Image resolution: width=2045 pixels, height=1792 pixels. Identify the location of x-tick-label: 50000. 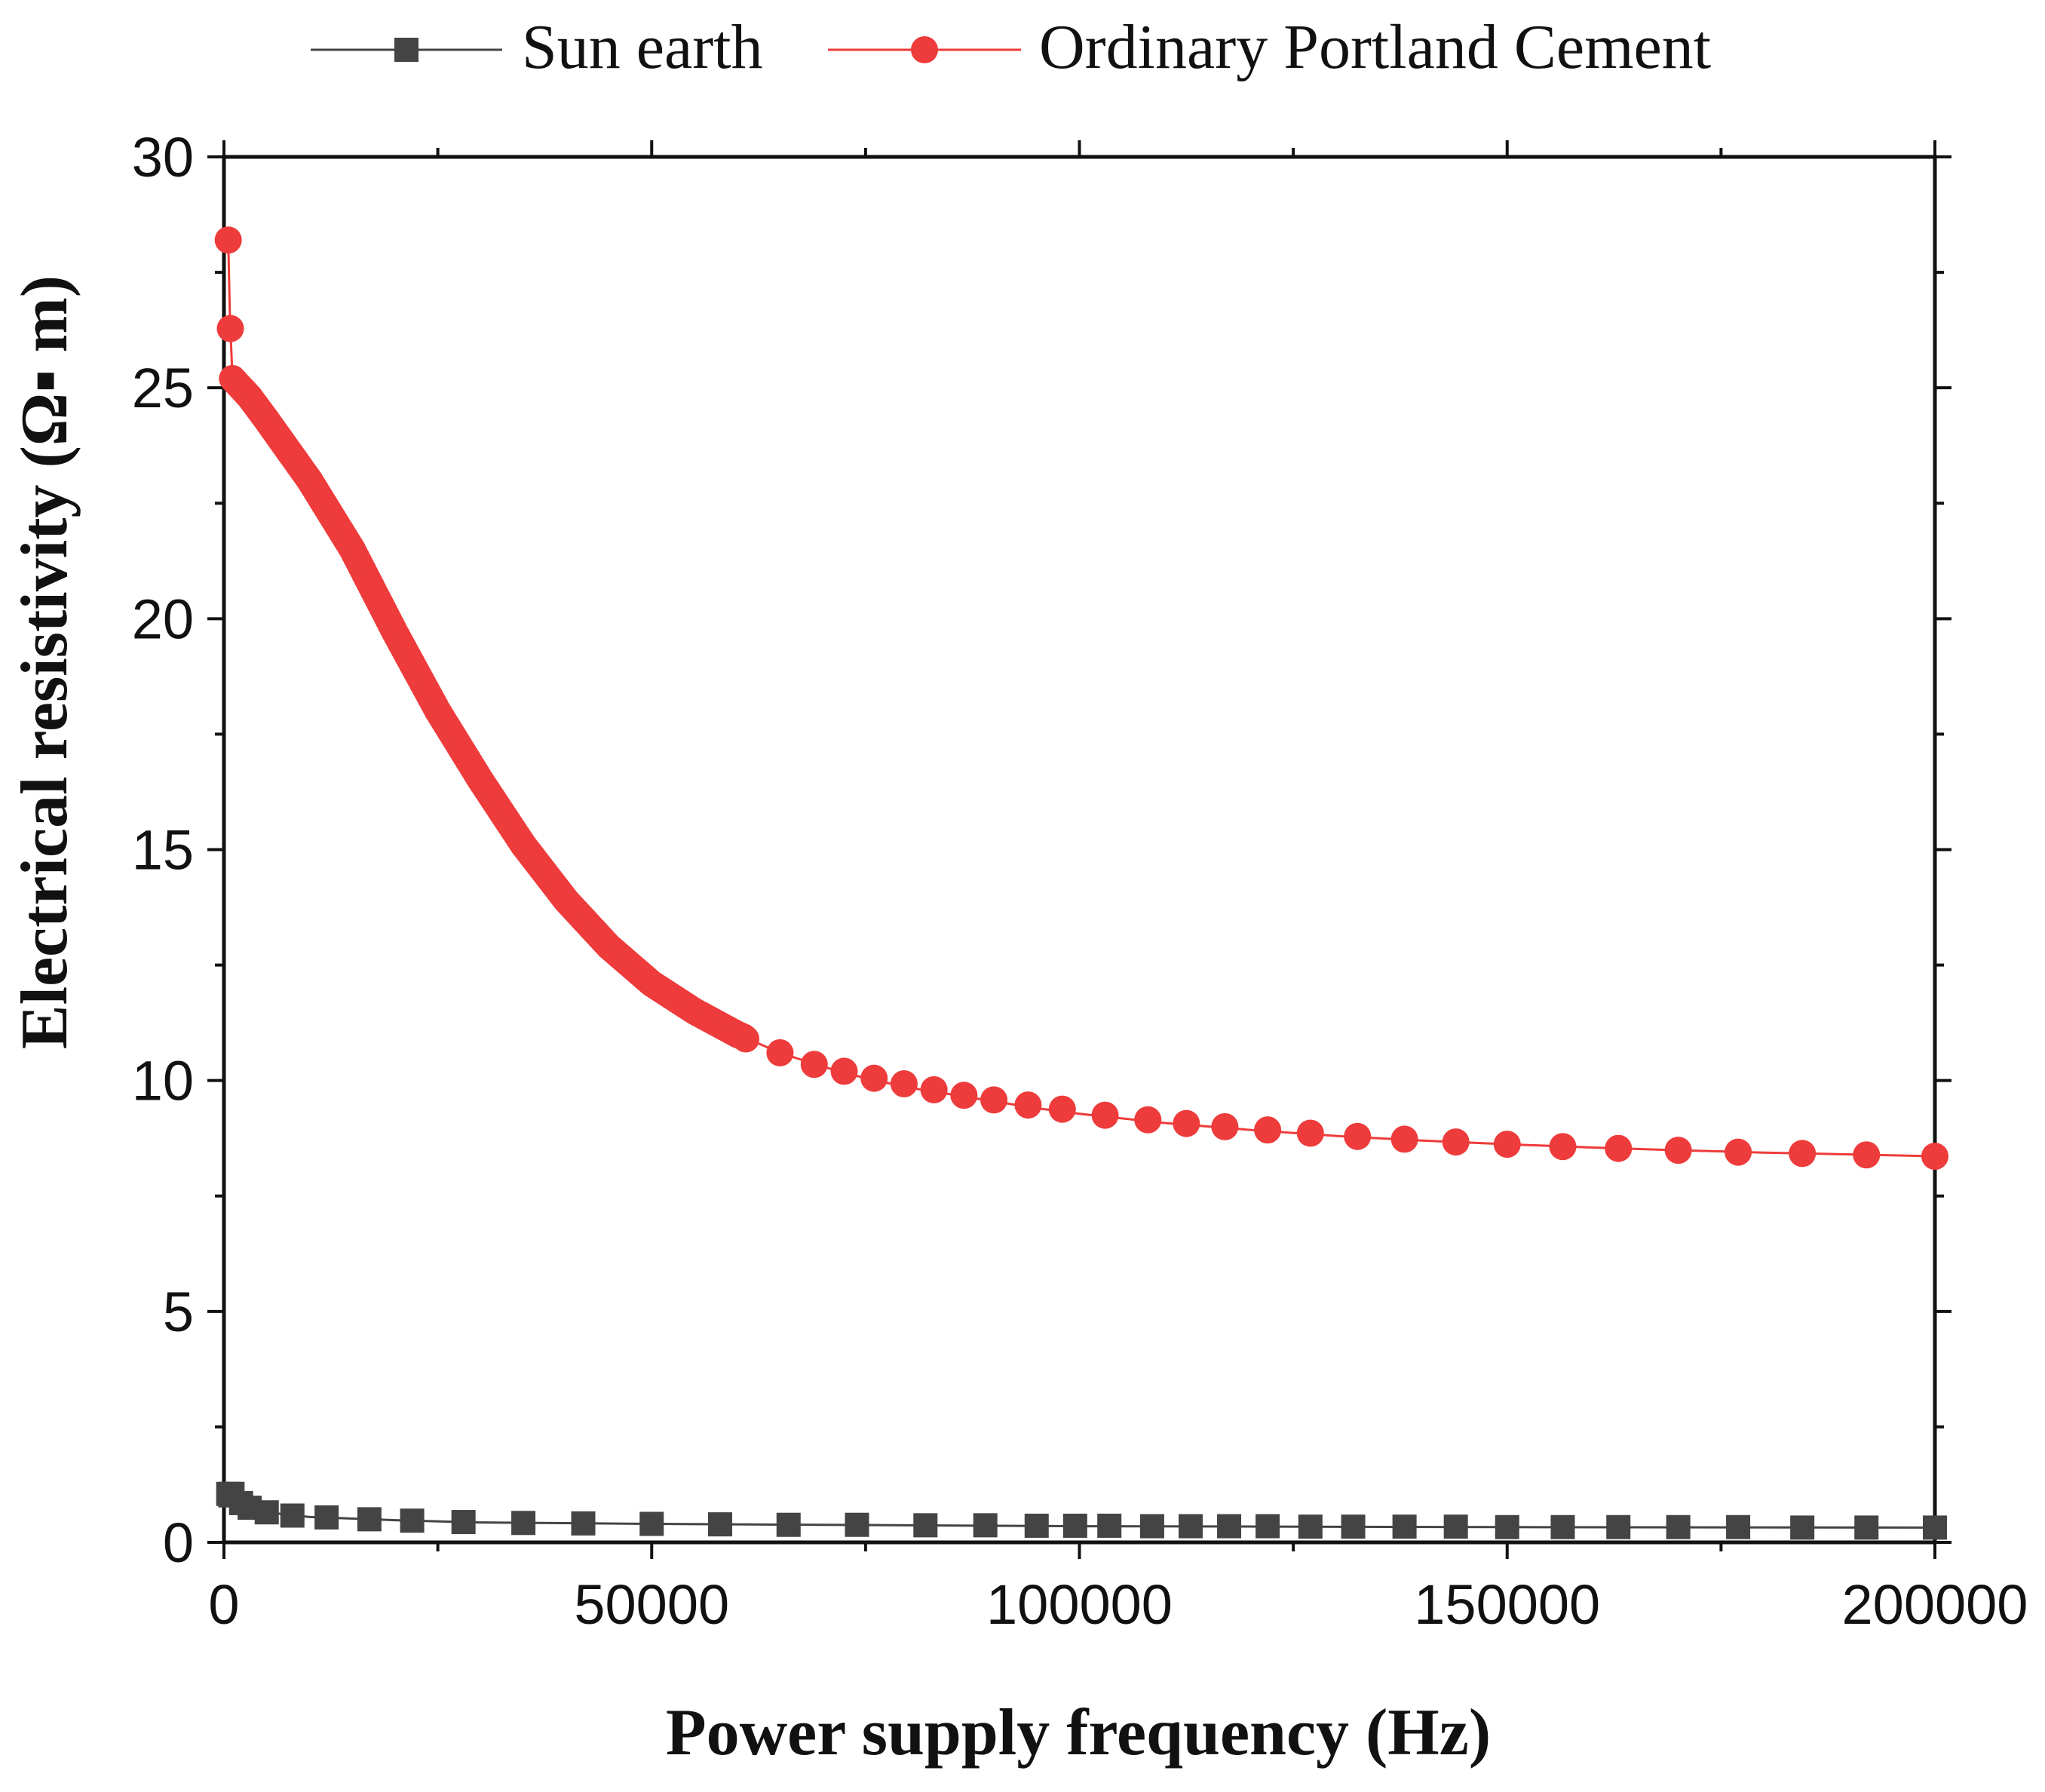
(651, 1604).